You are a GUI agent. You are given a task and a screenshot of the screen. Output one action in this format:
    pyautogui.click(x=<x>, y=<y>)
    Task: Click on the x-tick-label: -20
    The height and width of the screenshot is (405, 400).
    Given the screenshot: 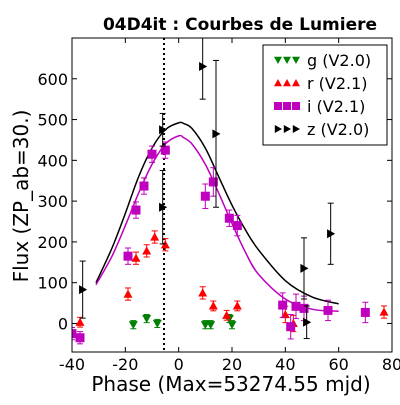 What is the action you would take?
    pyautogui.click(x=125, y=364)
    